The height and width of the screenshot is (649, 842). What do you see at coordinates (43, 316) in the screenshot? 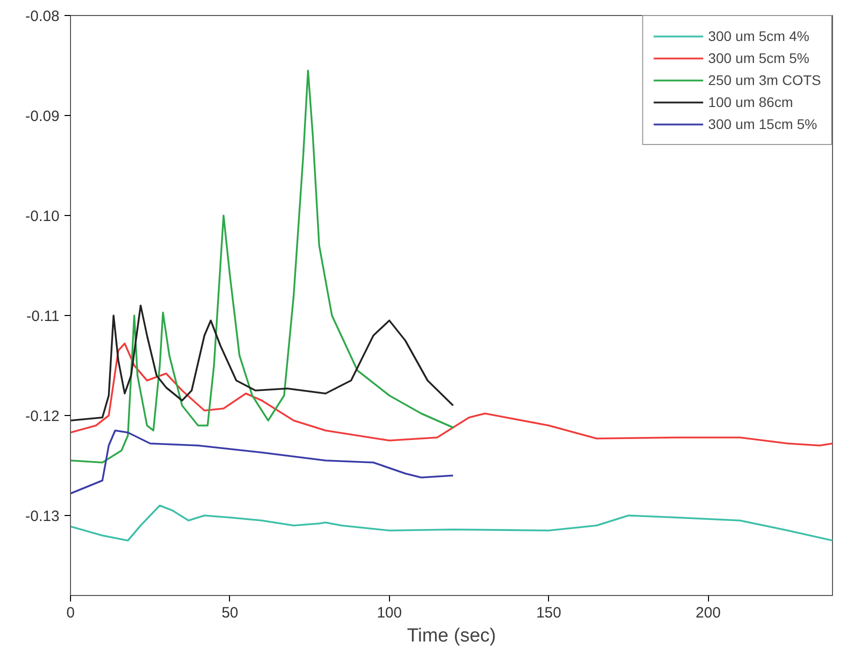
I see `y-tick-label: -0.11` at bounding box center [43, 316].